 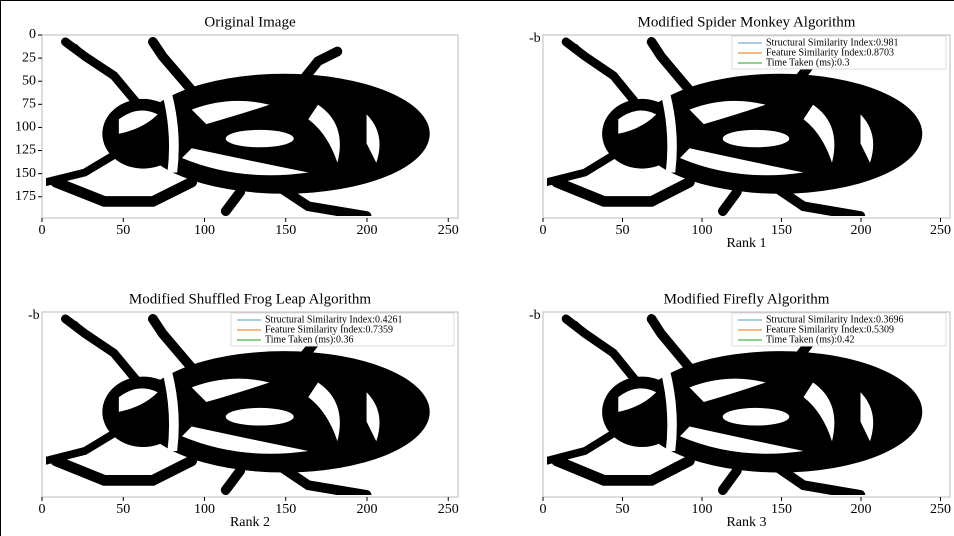 What do you see at coordinates (29, 104) in the screenshot?
I see `y-tick-label: 75` at bounding box center [29, 104].